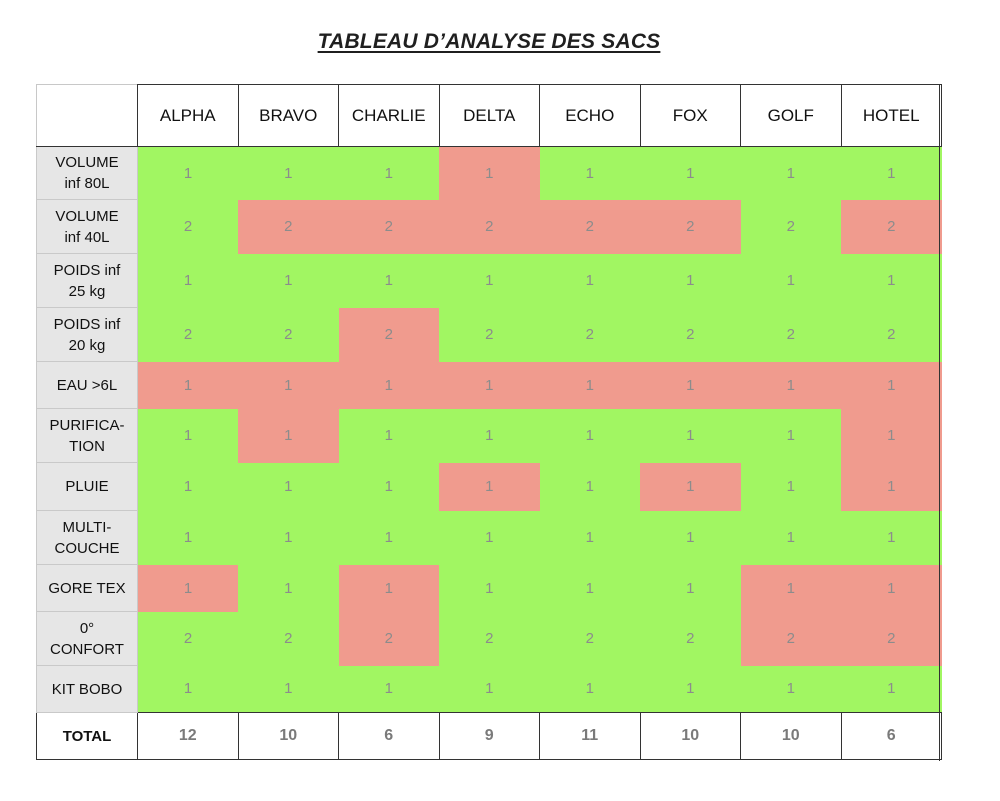 The height and width of the screenshot is (801, 1000). What do you see at coordinates (87, 548) in the screenshot?
I see `row-label-line: COUCHE` at bounding box center [87, 548].